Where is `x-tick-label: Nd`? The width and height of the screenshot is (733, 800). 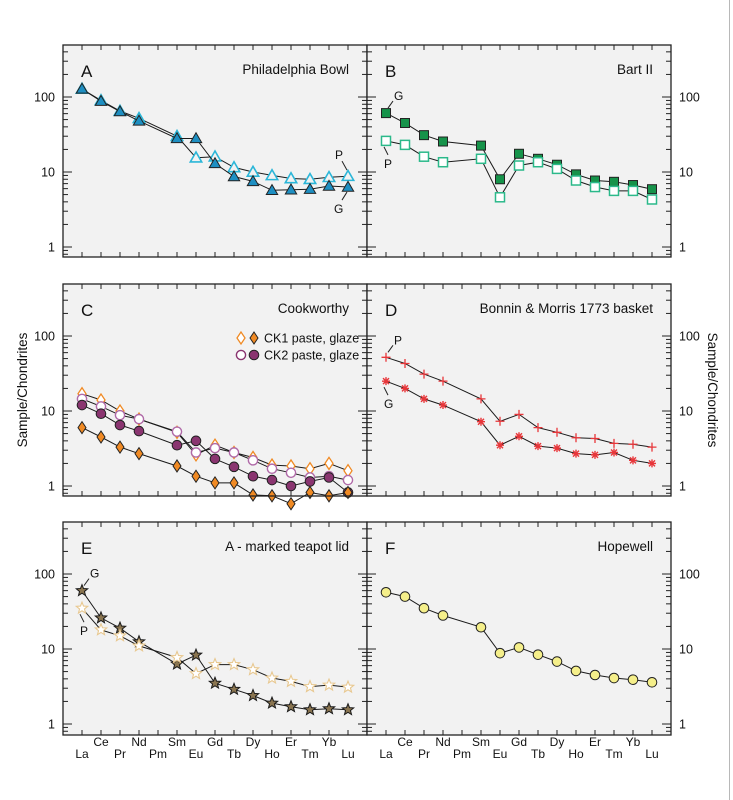 x-tick-label: Nd is located at coordinates (442, 742).